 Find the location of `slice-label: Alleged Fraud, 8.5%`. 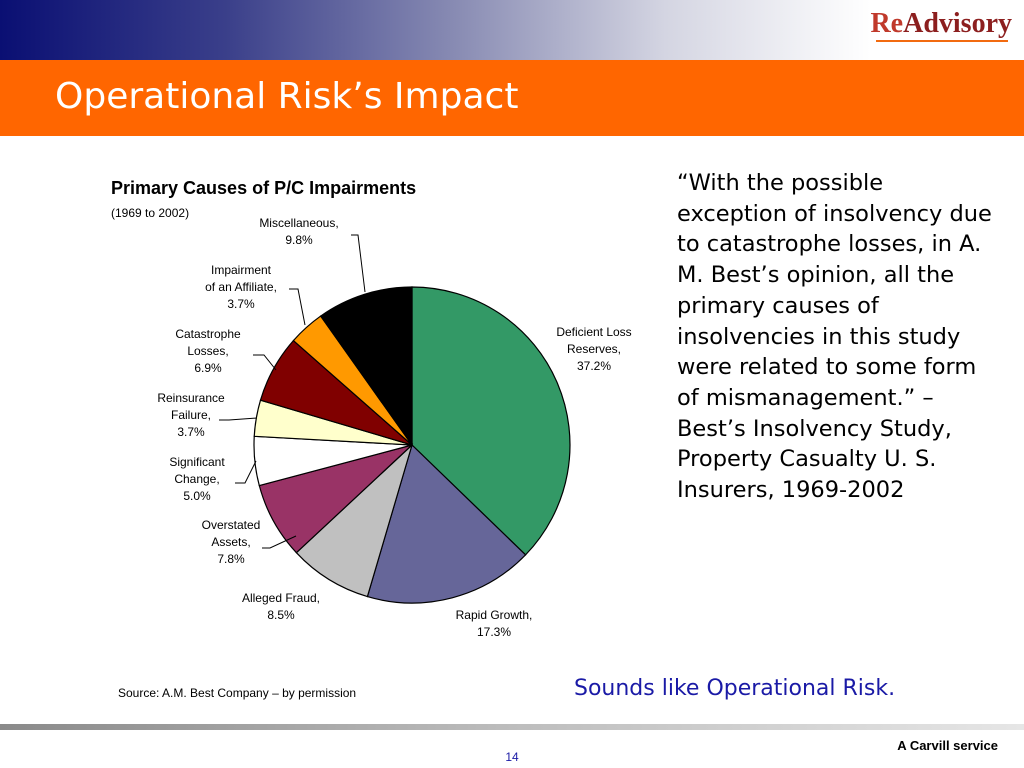

slice-label: Alleged Fraud, 8.5% is located at coordinates (281, 606).